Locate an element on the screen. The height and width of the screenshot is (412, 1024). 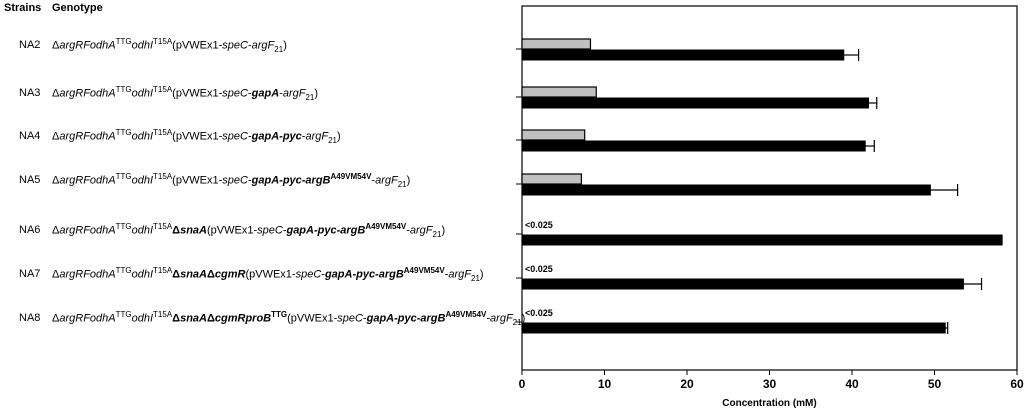
bar-black-na5 is located at coordinates (726, 190).